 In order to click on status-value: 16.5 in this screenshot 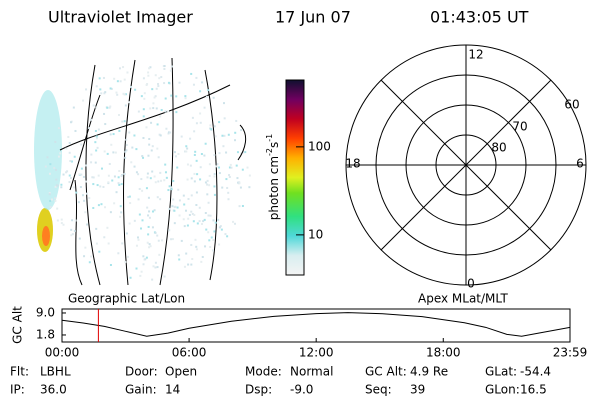, I will do `click(533, 390)`.